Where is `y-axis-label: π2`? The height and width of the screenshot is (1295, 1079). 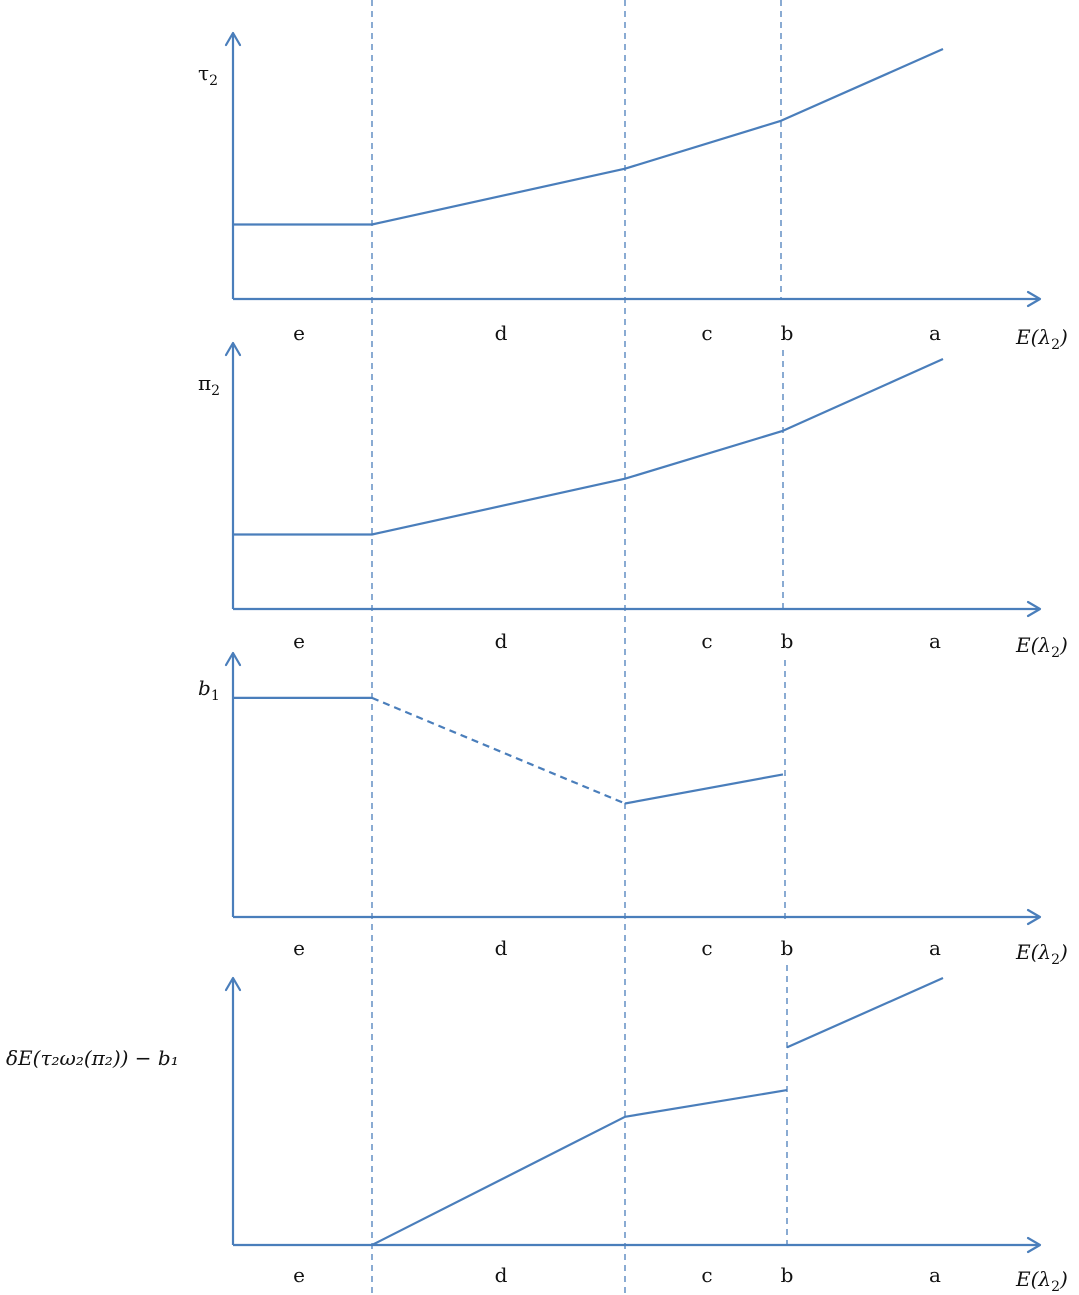
y-axis-label: π2 is located at coordinates (209, 385).